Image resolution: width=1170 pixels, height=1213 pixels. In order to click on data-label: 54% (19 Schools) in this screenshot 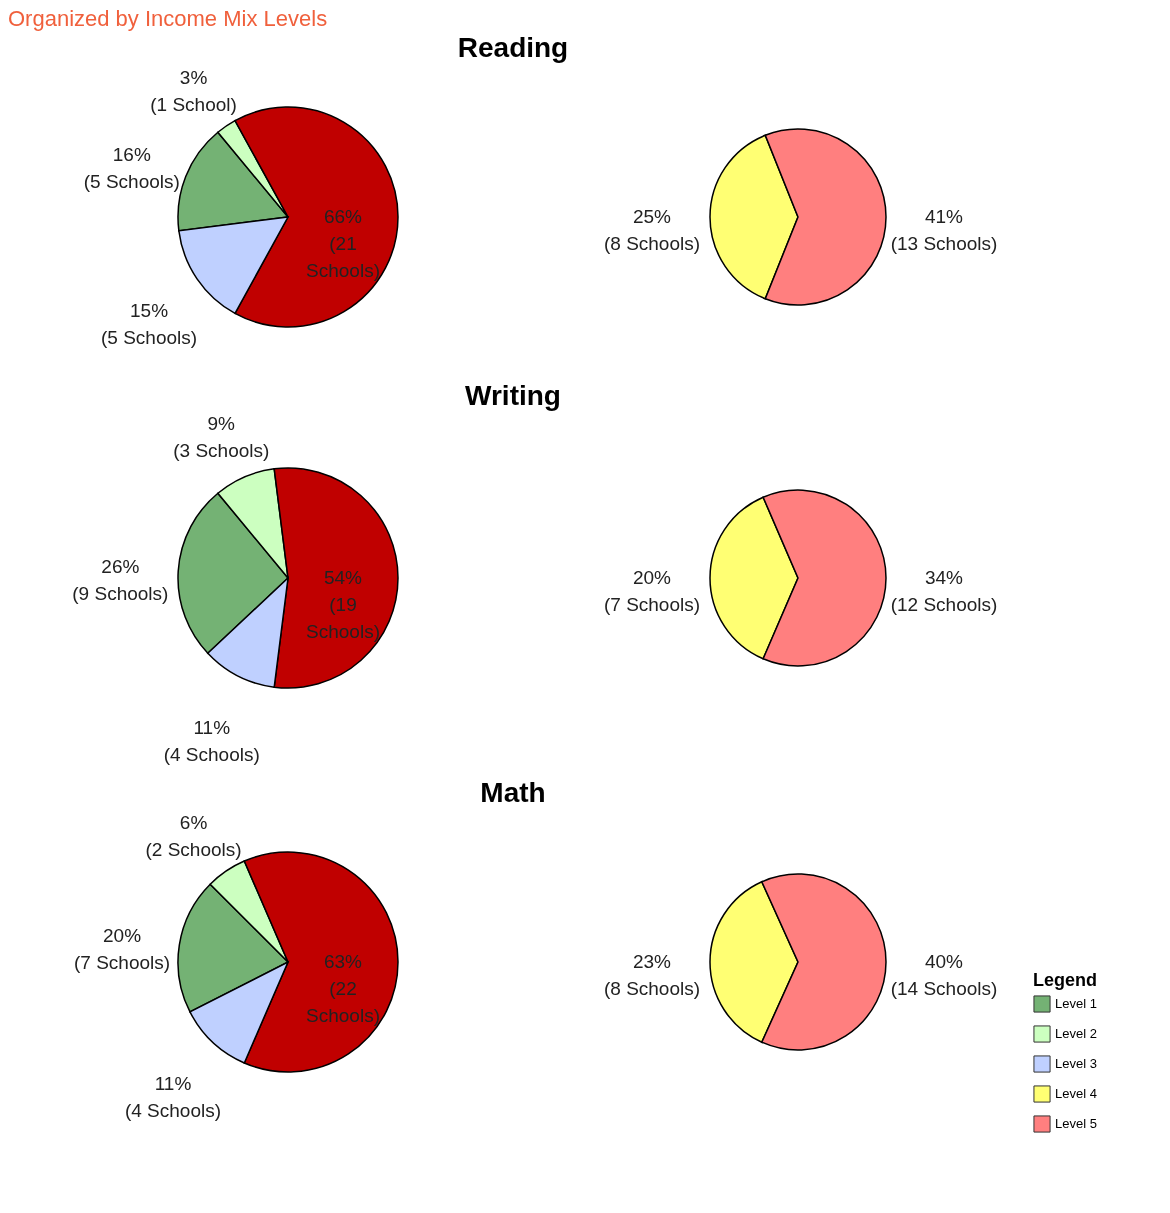, I will do `click(343, 604)`.